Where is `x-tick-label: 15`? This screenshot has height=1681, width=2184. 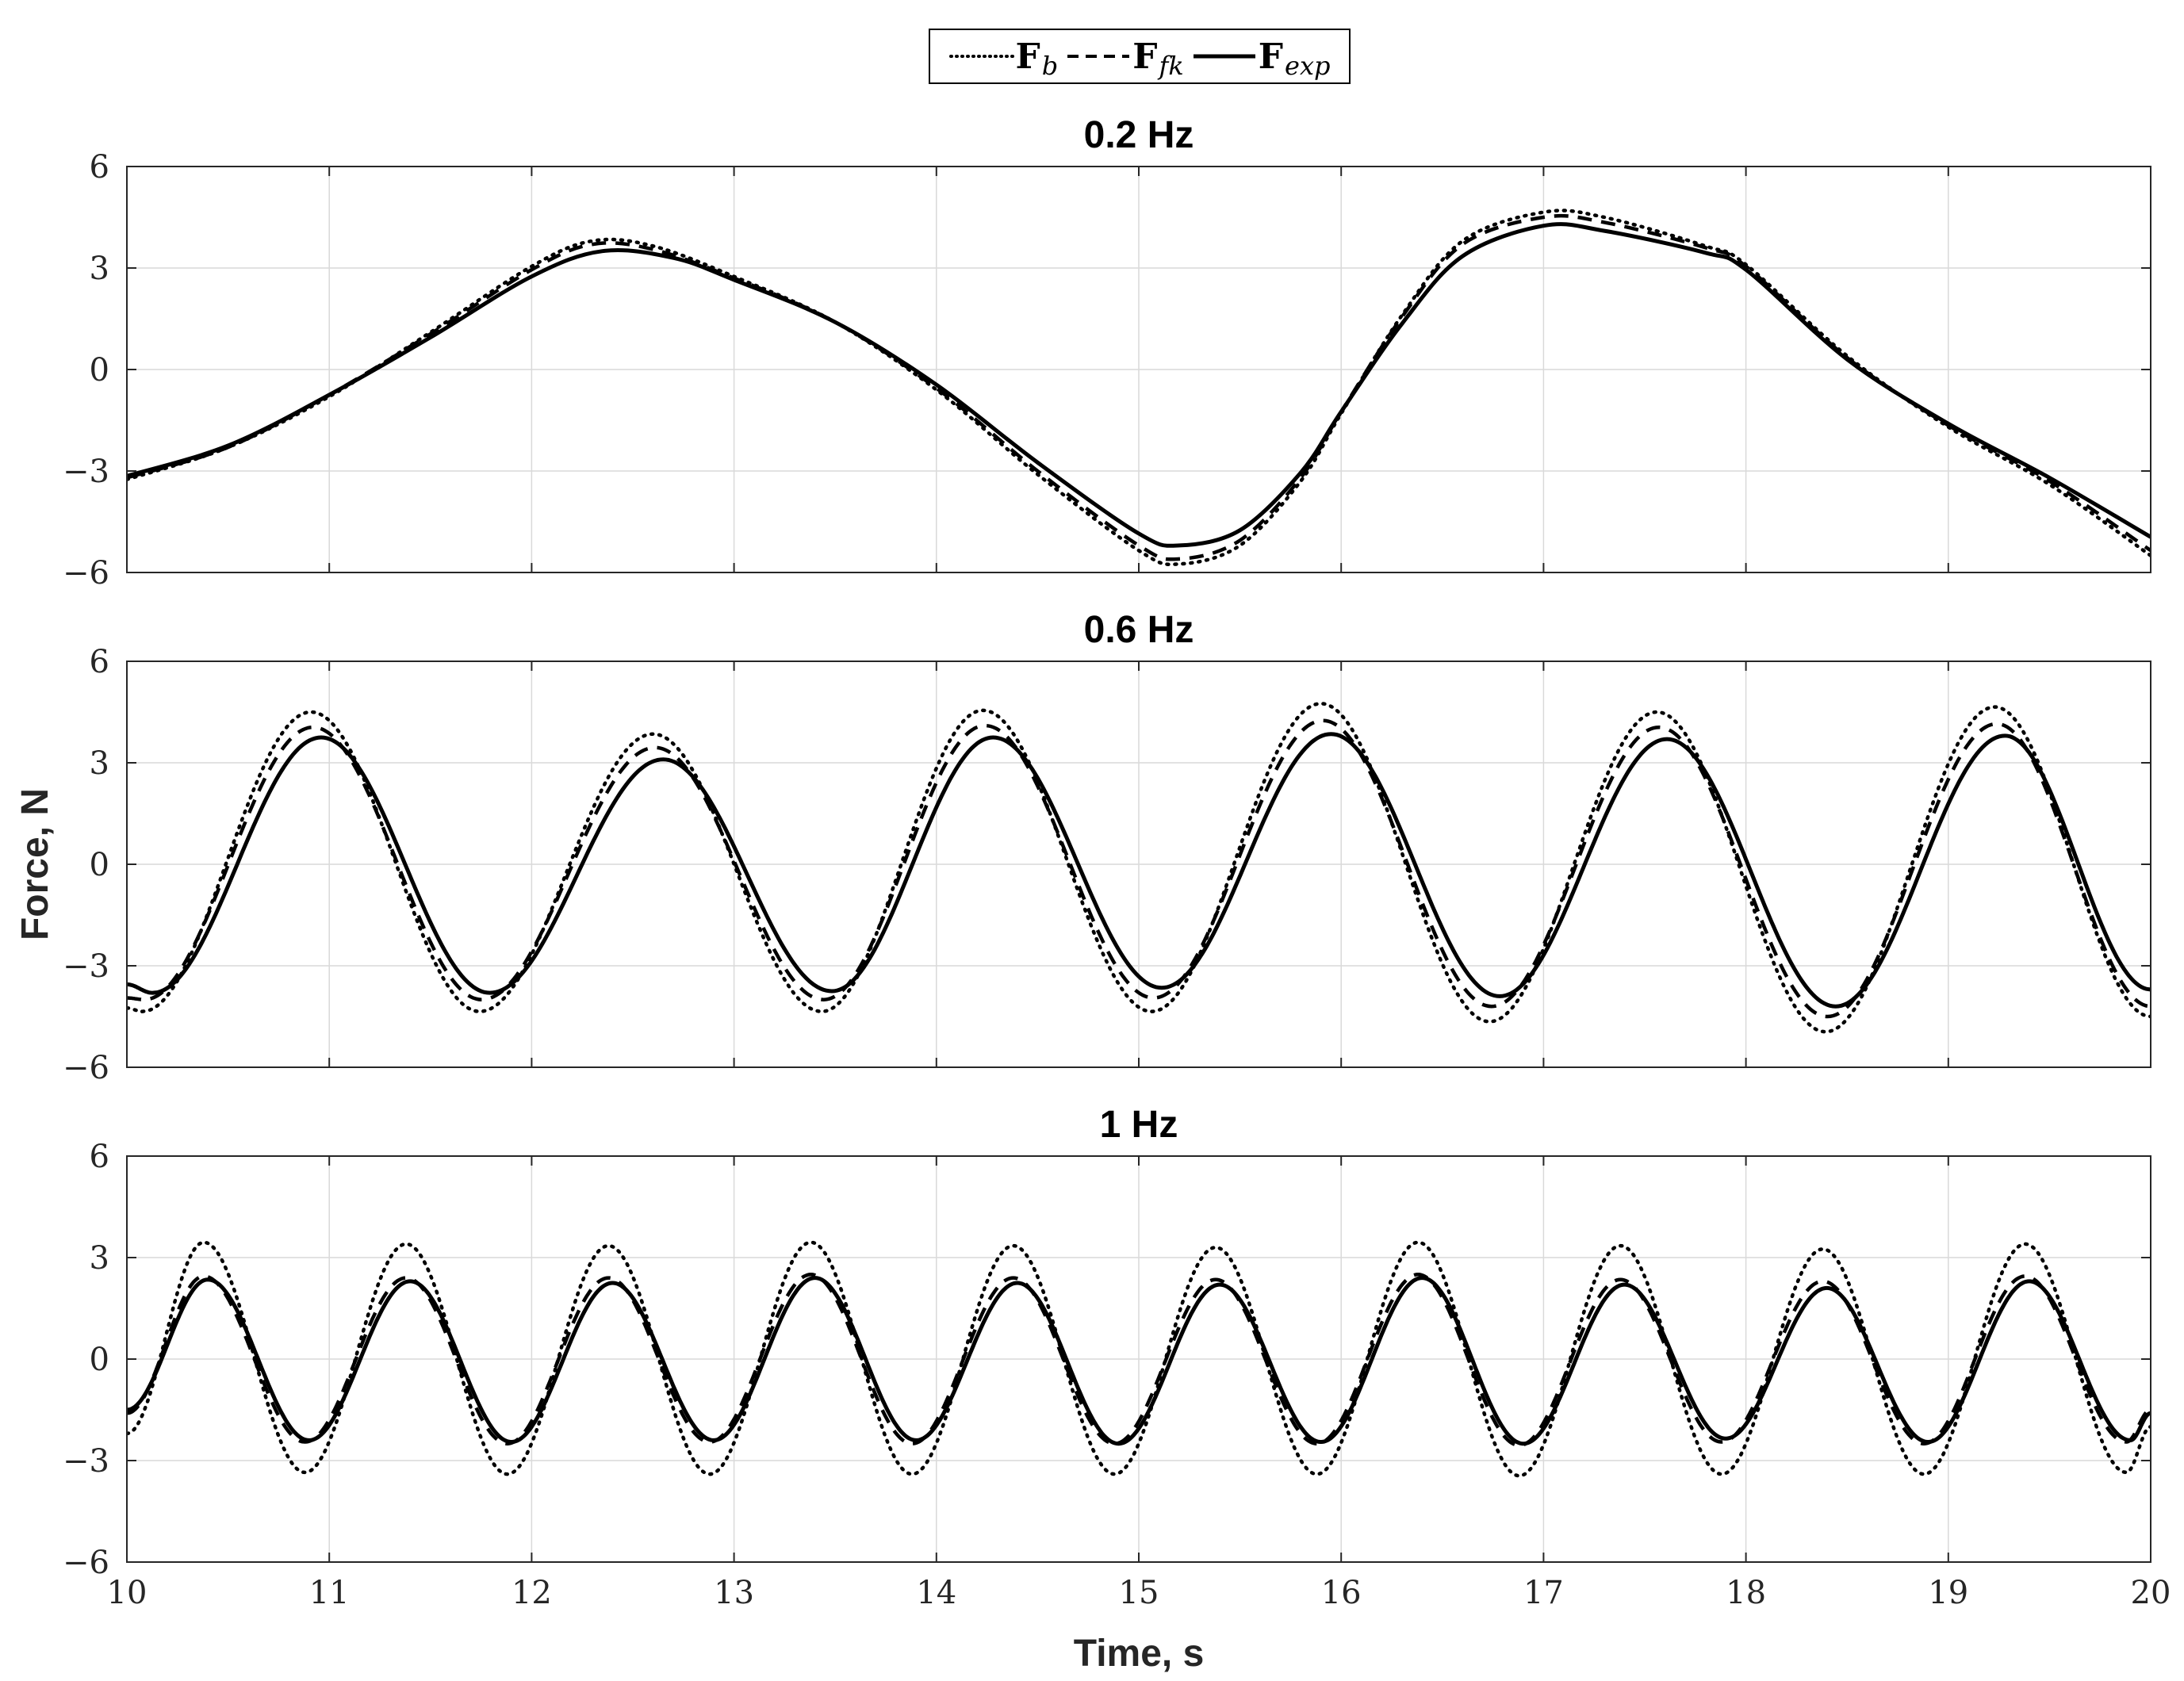
x-tick-label: 15 is located at coordinates (1139, 1593).